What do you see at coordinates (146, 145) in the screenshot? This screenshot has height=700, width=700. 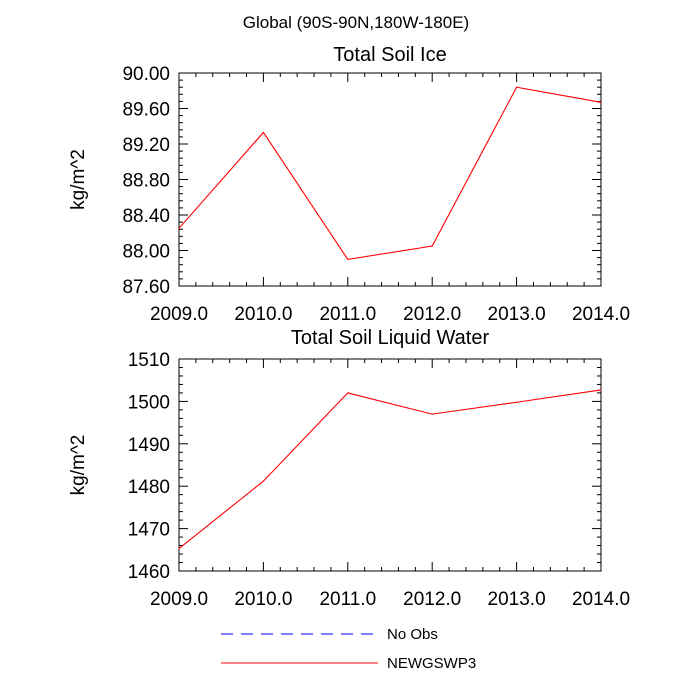 I see `y-tick-label: 89.20` at bounding box center [146, 145].